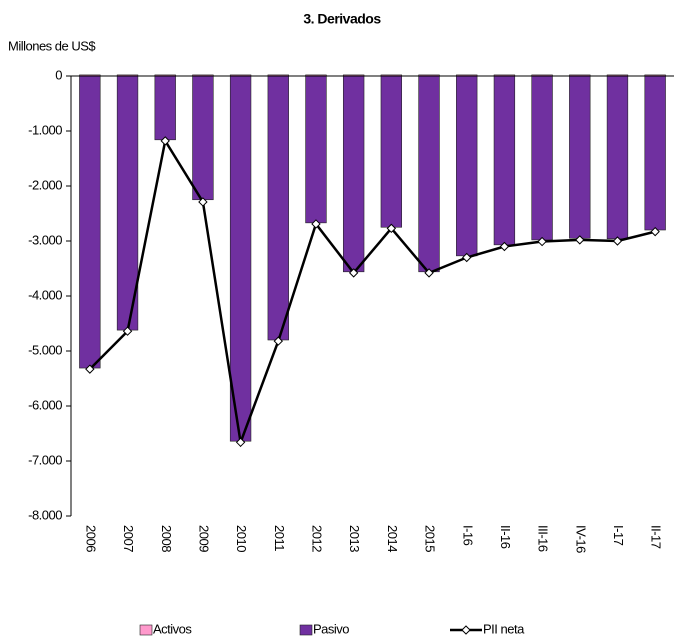 This screenshot has width=684, height=641. Describe the element at coordinates (466, 630) in the screenshot. I see `legend-marker` at that location.